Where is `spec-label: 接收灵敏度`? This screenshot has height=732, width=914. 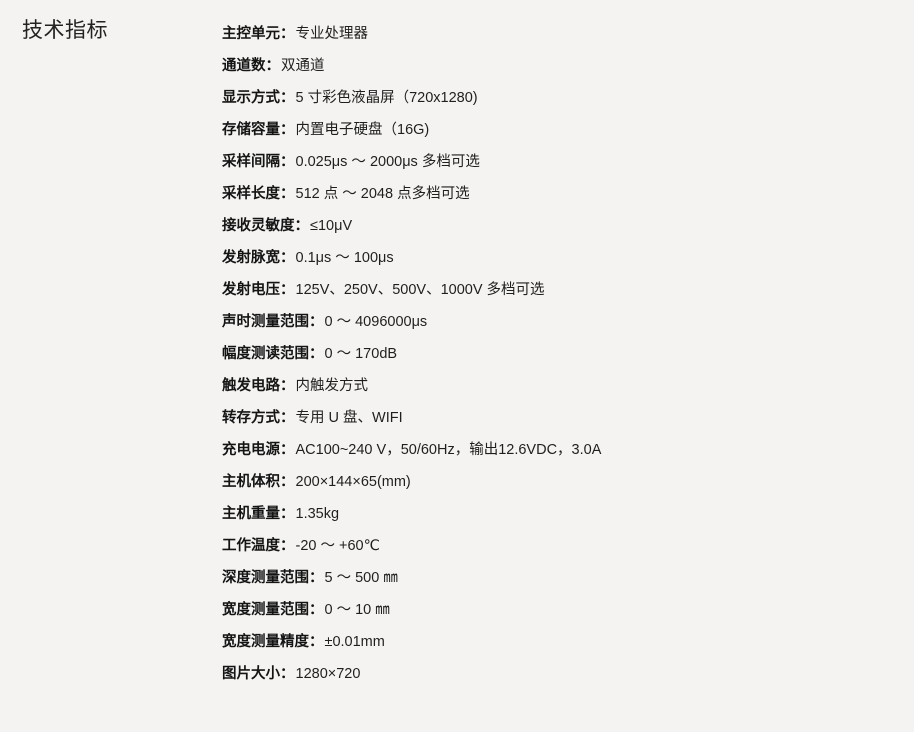
spec-label: 接收灵敏度 is located at coordinates (258, 226).